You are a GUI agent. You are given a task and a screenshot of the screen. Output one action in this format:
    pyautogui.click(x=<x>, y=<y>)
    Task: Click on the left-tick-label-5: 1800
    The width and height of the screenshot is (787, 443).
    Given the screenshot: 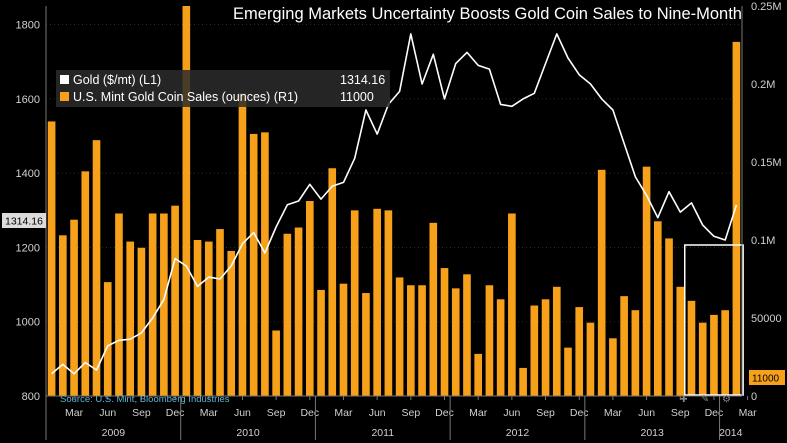 What is the action you would take?
    pyautogui.click(x=28, y=26)
    